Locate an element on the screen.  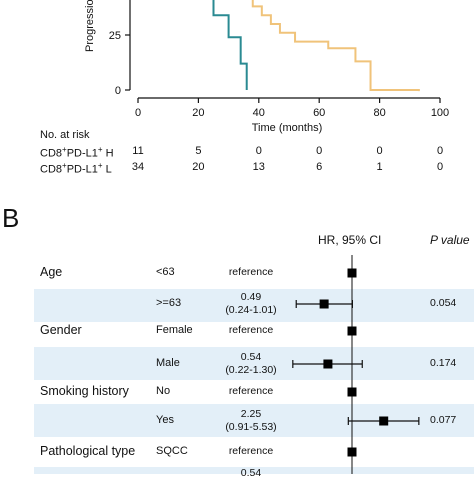
forest-level-label: Female is located at coordinates (174, 330).